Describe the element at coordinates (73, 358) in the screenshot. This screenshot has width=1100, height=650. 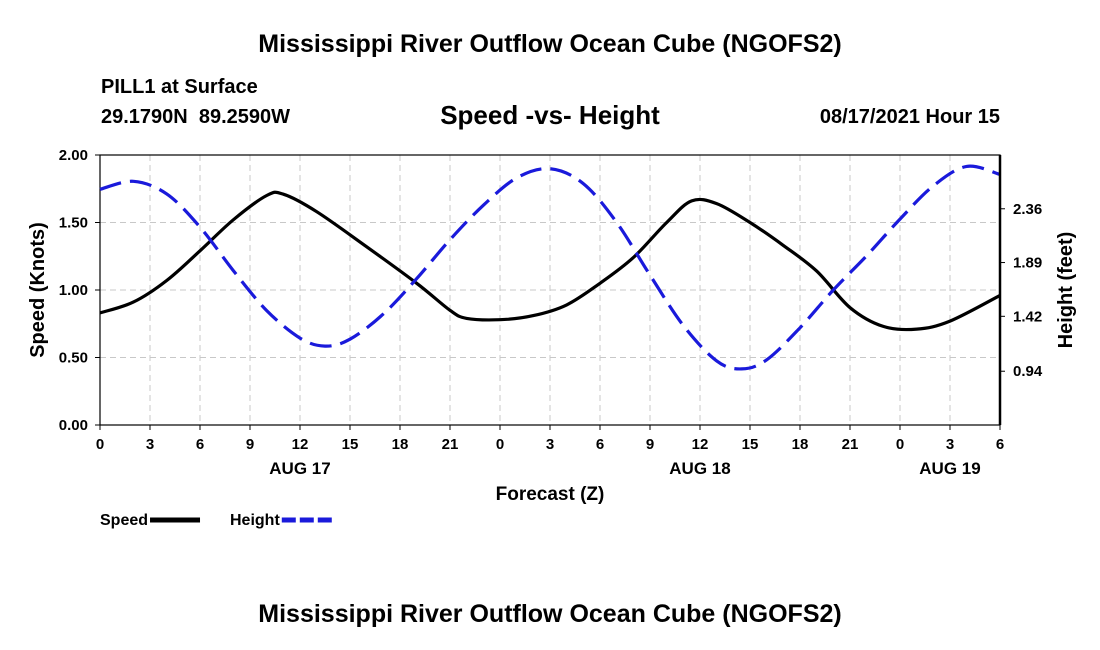
I see `y-left-tick-label: 0.50` at that location.